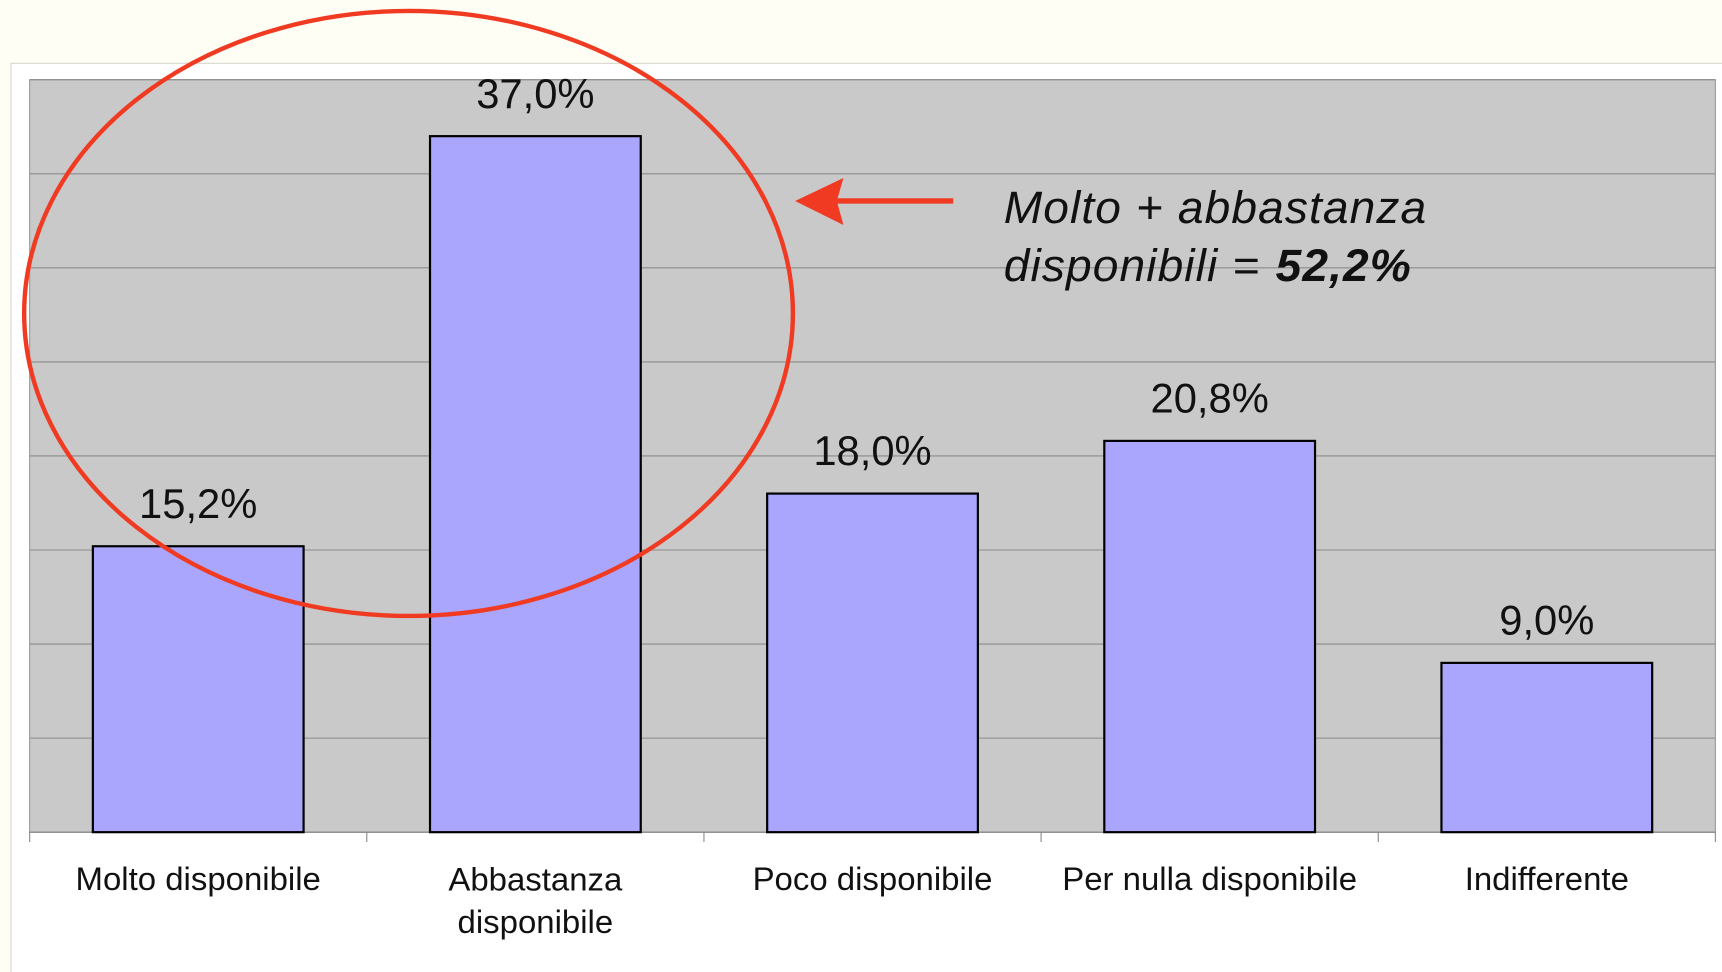 This screenshot has width=1722, height=972. I want to click on x-tick-label: Indifferente, so click(1547, 878).